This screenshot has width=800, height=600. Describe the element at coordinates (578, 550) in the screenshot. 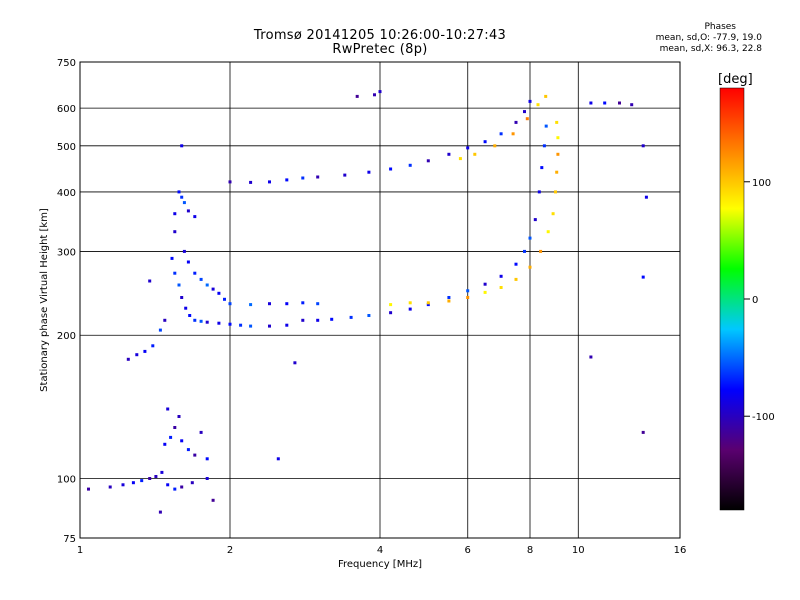

I see `x-tick-label: 10` at that location.